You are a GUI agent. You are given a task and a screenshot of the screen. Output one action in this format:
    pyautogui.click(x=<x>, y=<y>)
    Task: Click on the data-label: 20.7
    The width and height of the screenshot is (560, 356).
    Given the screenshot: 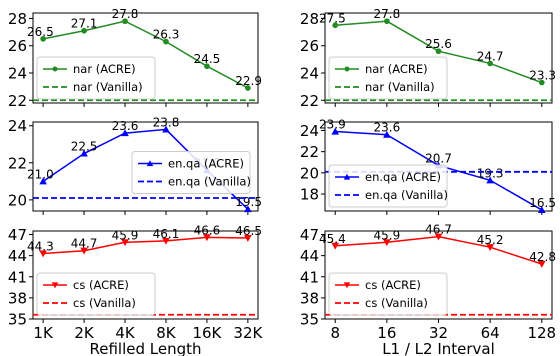 What is the action you would take?
    pyautogui.click(x=438, y=158)
    